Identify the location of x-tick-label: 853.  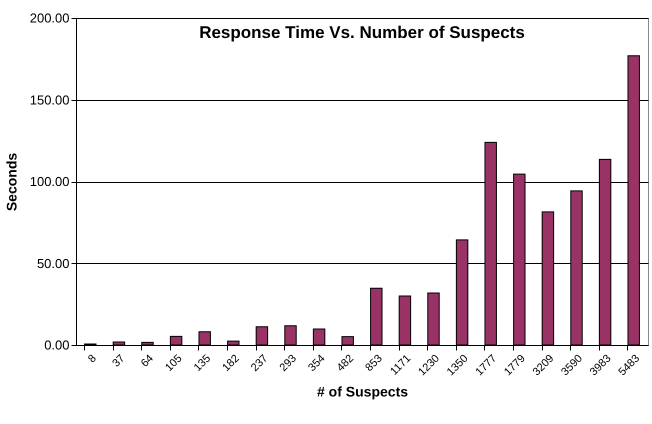
(374, 363).